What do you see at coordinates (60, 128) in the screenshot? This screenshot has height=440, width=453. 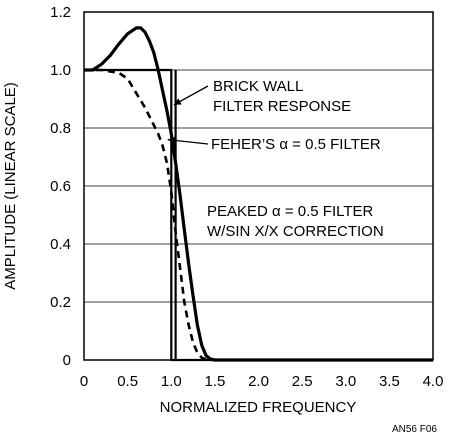 I see `y-tick-label: 0.8` at bounding box center [60, 128].